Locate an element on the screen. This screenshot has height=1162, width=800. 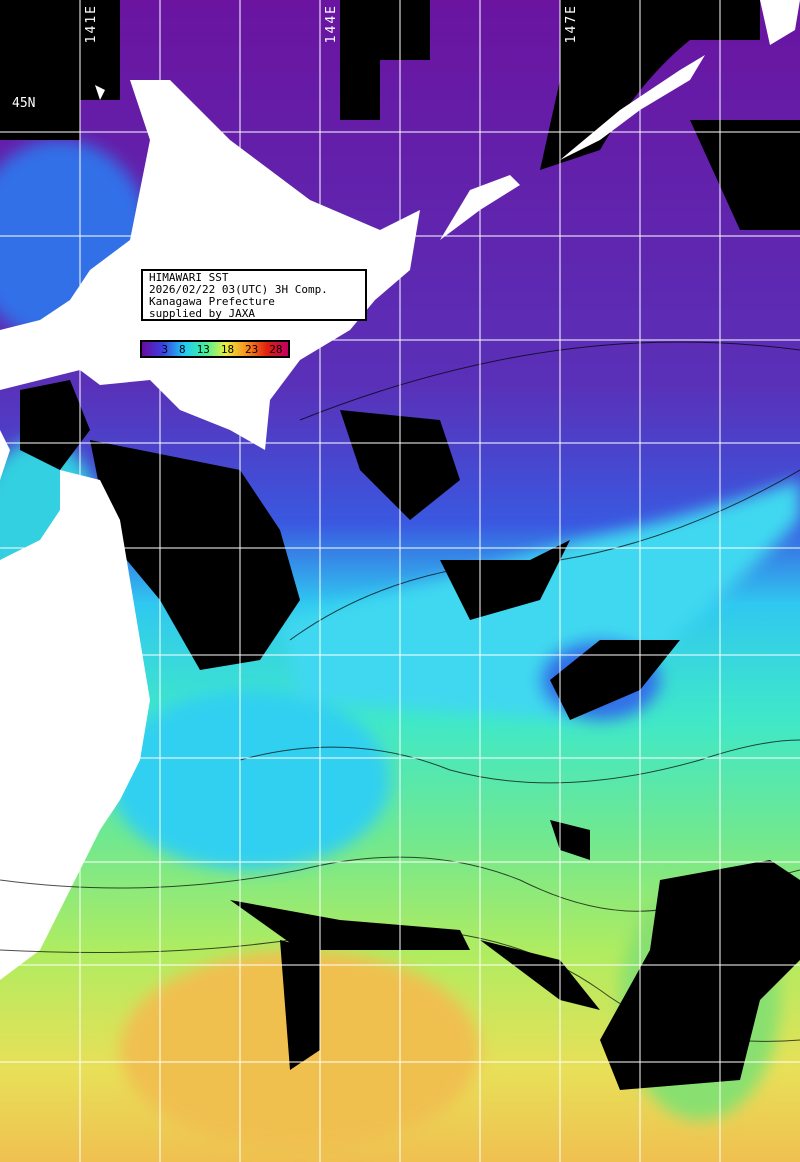
colorbar-tick: 8 is located at coordinates (182, 349).